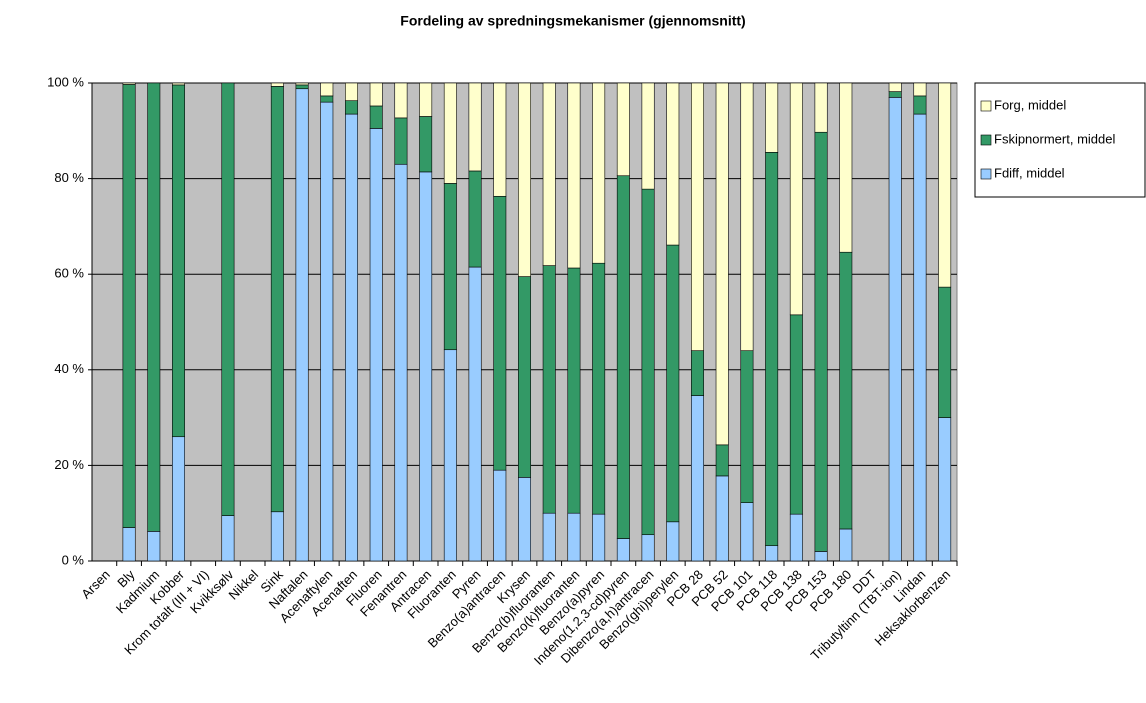 Image resolution: width=1146 pixels, height=703 pixels. Describe the element at coordinates (95, 584) in the screenshot. I see `x-tick-label: Arsen` at that location.